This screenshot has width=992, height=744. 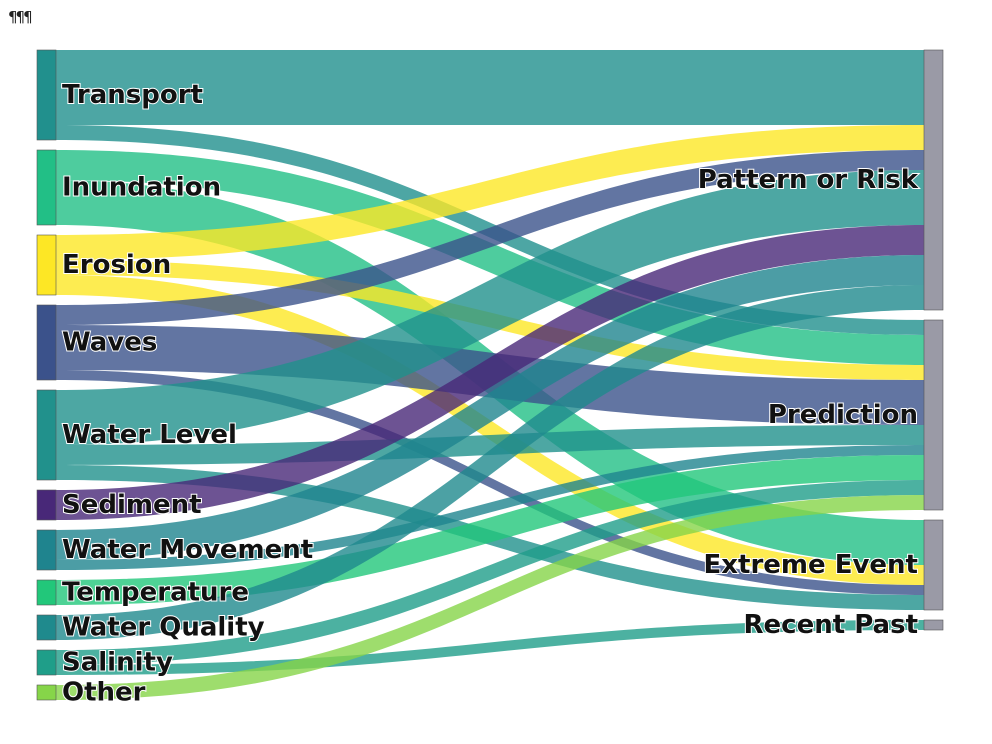 I want to click on source-label-waves: Waves, so click(x=109, y=343).